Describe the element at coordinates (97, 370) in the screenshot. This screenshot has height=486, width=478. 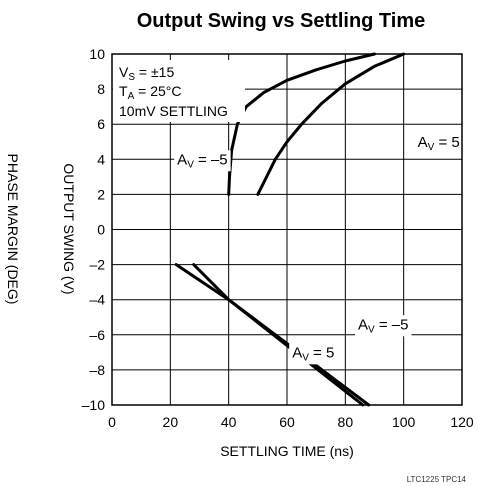
I see `y-tick-label: –8` at that location.